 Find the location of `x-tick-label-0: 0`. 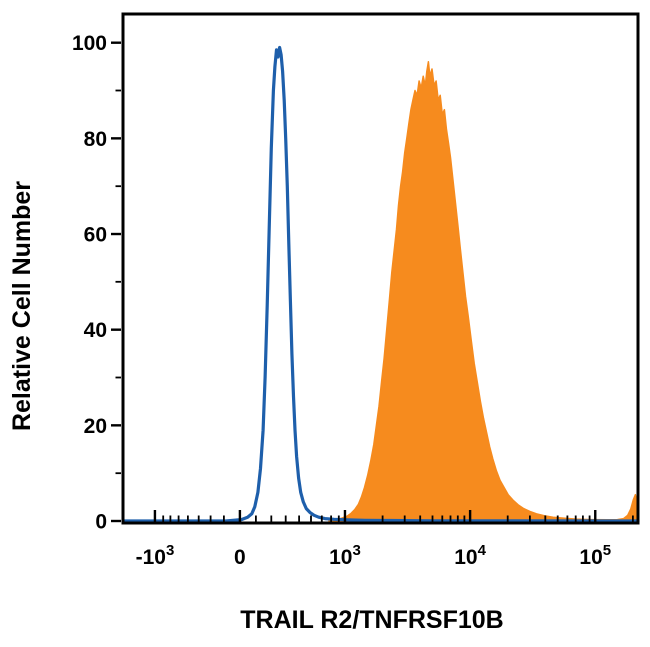

x-tick-label-0: 0 is located at coordinates (240, 557).